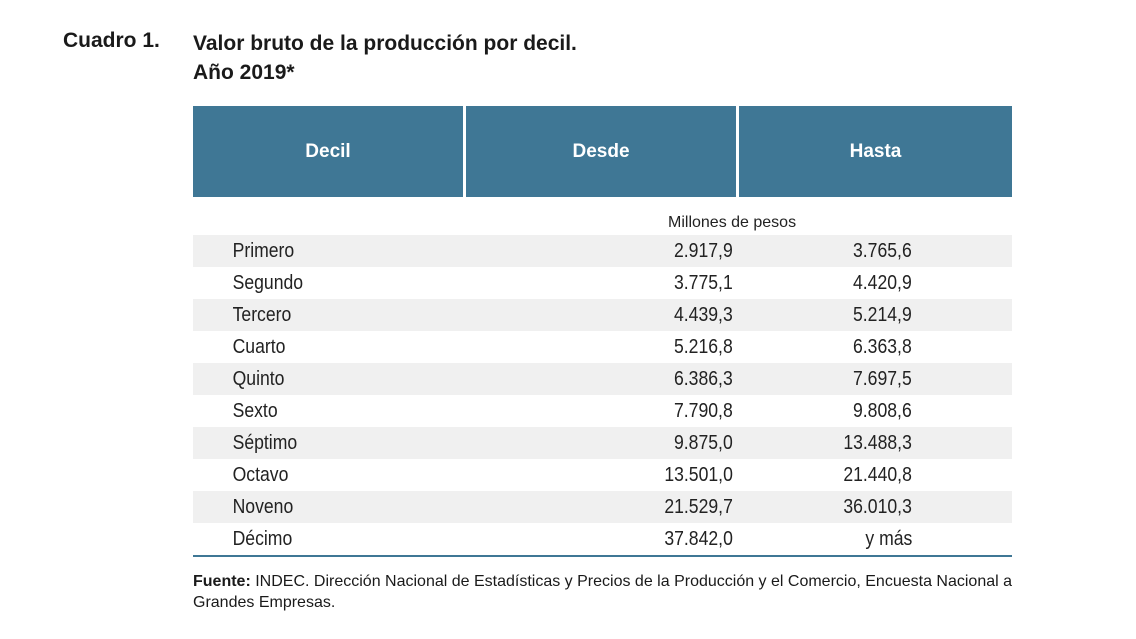 The image size is (1136, 639). What do you see at coordinates (598, 507) in the screenshot?
I see `cell-desde: 21.529,7` at bounding box center [598, 507].